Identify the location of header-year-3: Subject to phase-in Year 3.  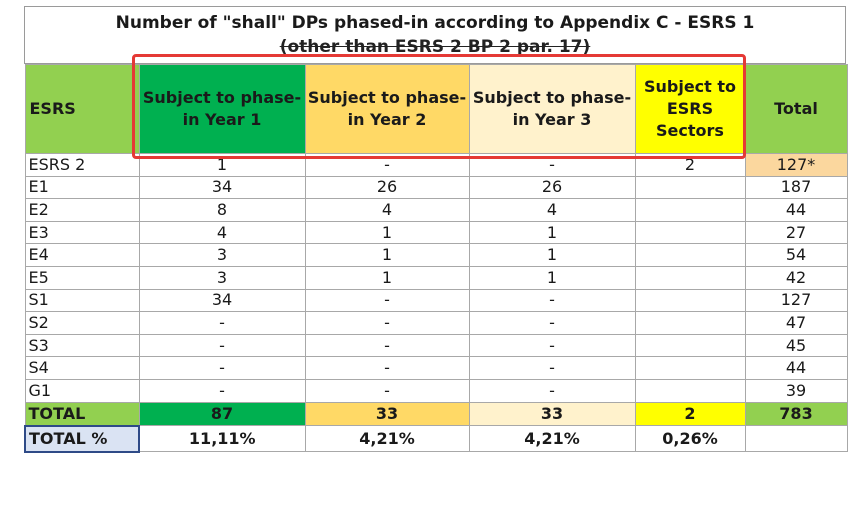
(552, 109).